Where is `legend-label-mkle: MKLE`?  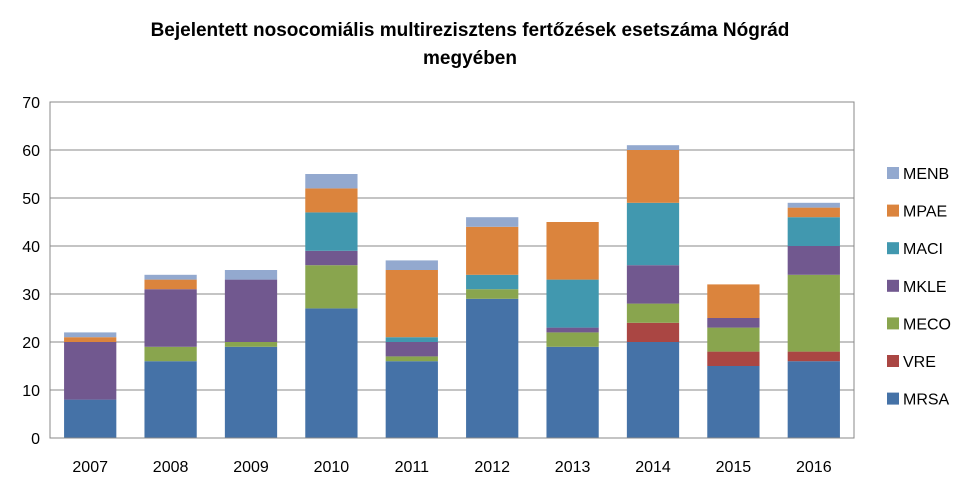
legend-label-mkle: MKLE is located at coordinates (925, 287).